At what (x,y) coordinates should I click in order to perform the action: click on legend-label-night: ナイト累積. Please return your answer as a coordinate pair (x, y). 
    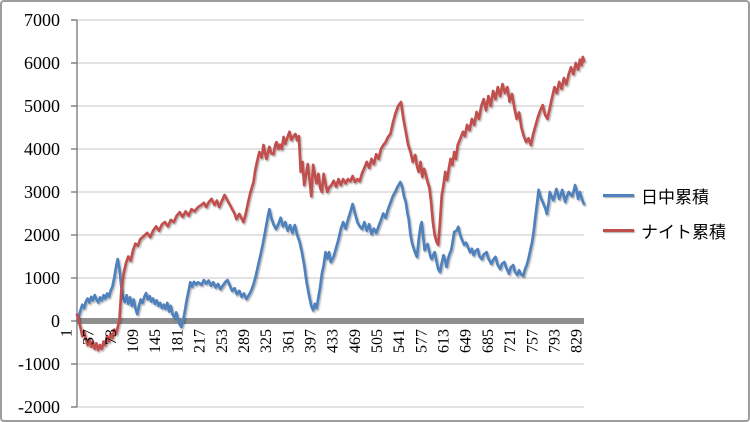
    Looking at the image, I should click on (683, 232).